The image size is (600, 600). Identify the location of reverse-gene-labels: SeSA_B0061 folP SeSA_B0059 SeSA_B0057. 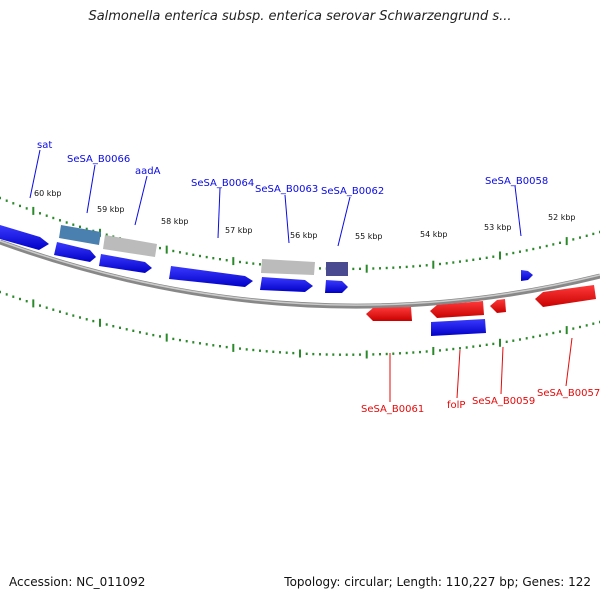
(480, 401).